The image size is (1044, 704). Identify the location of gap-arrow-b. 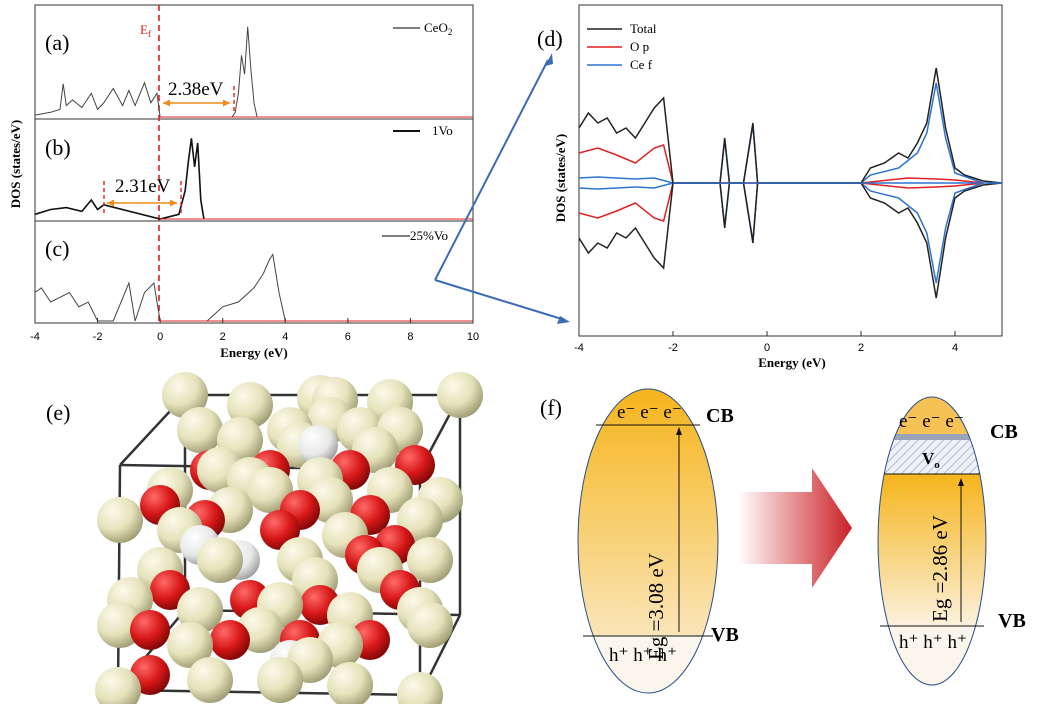
(142, 197).